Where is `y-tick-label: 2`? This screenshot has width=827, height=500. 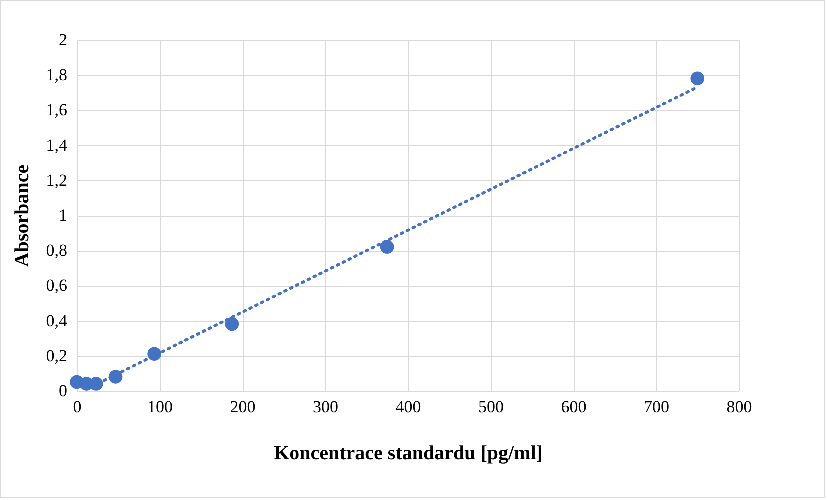 y-tick-label: 2 is located at coordinates (63, 40).